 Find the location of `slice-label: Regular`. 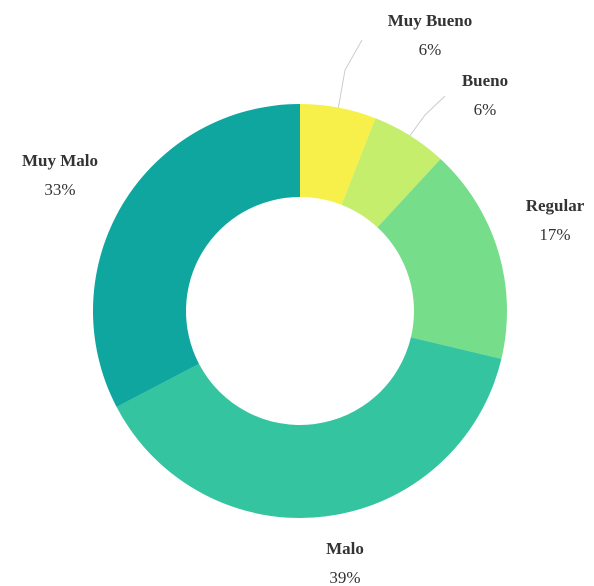

slice-label: Regular is located at coordinates (555, 205).